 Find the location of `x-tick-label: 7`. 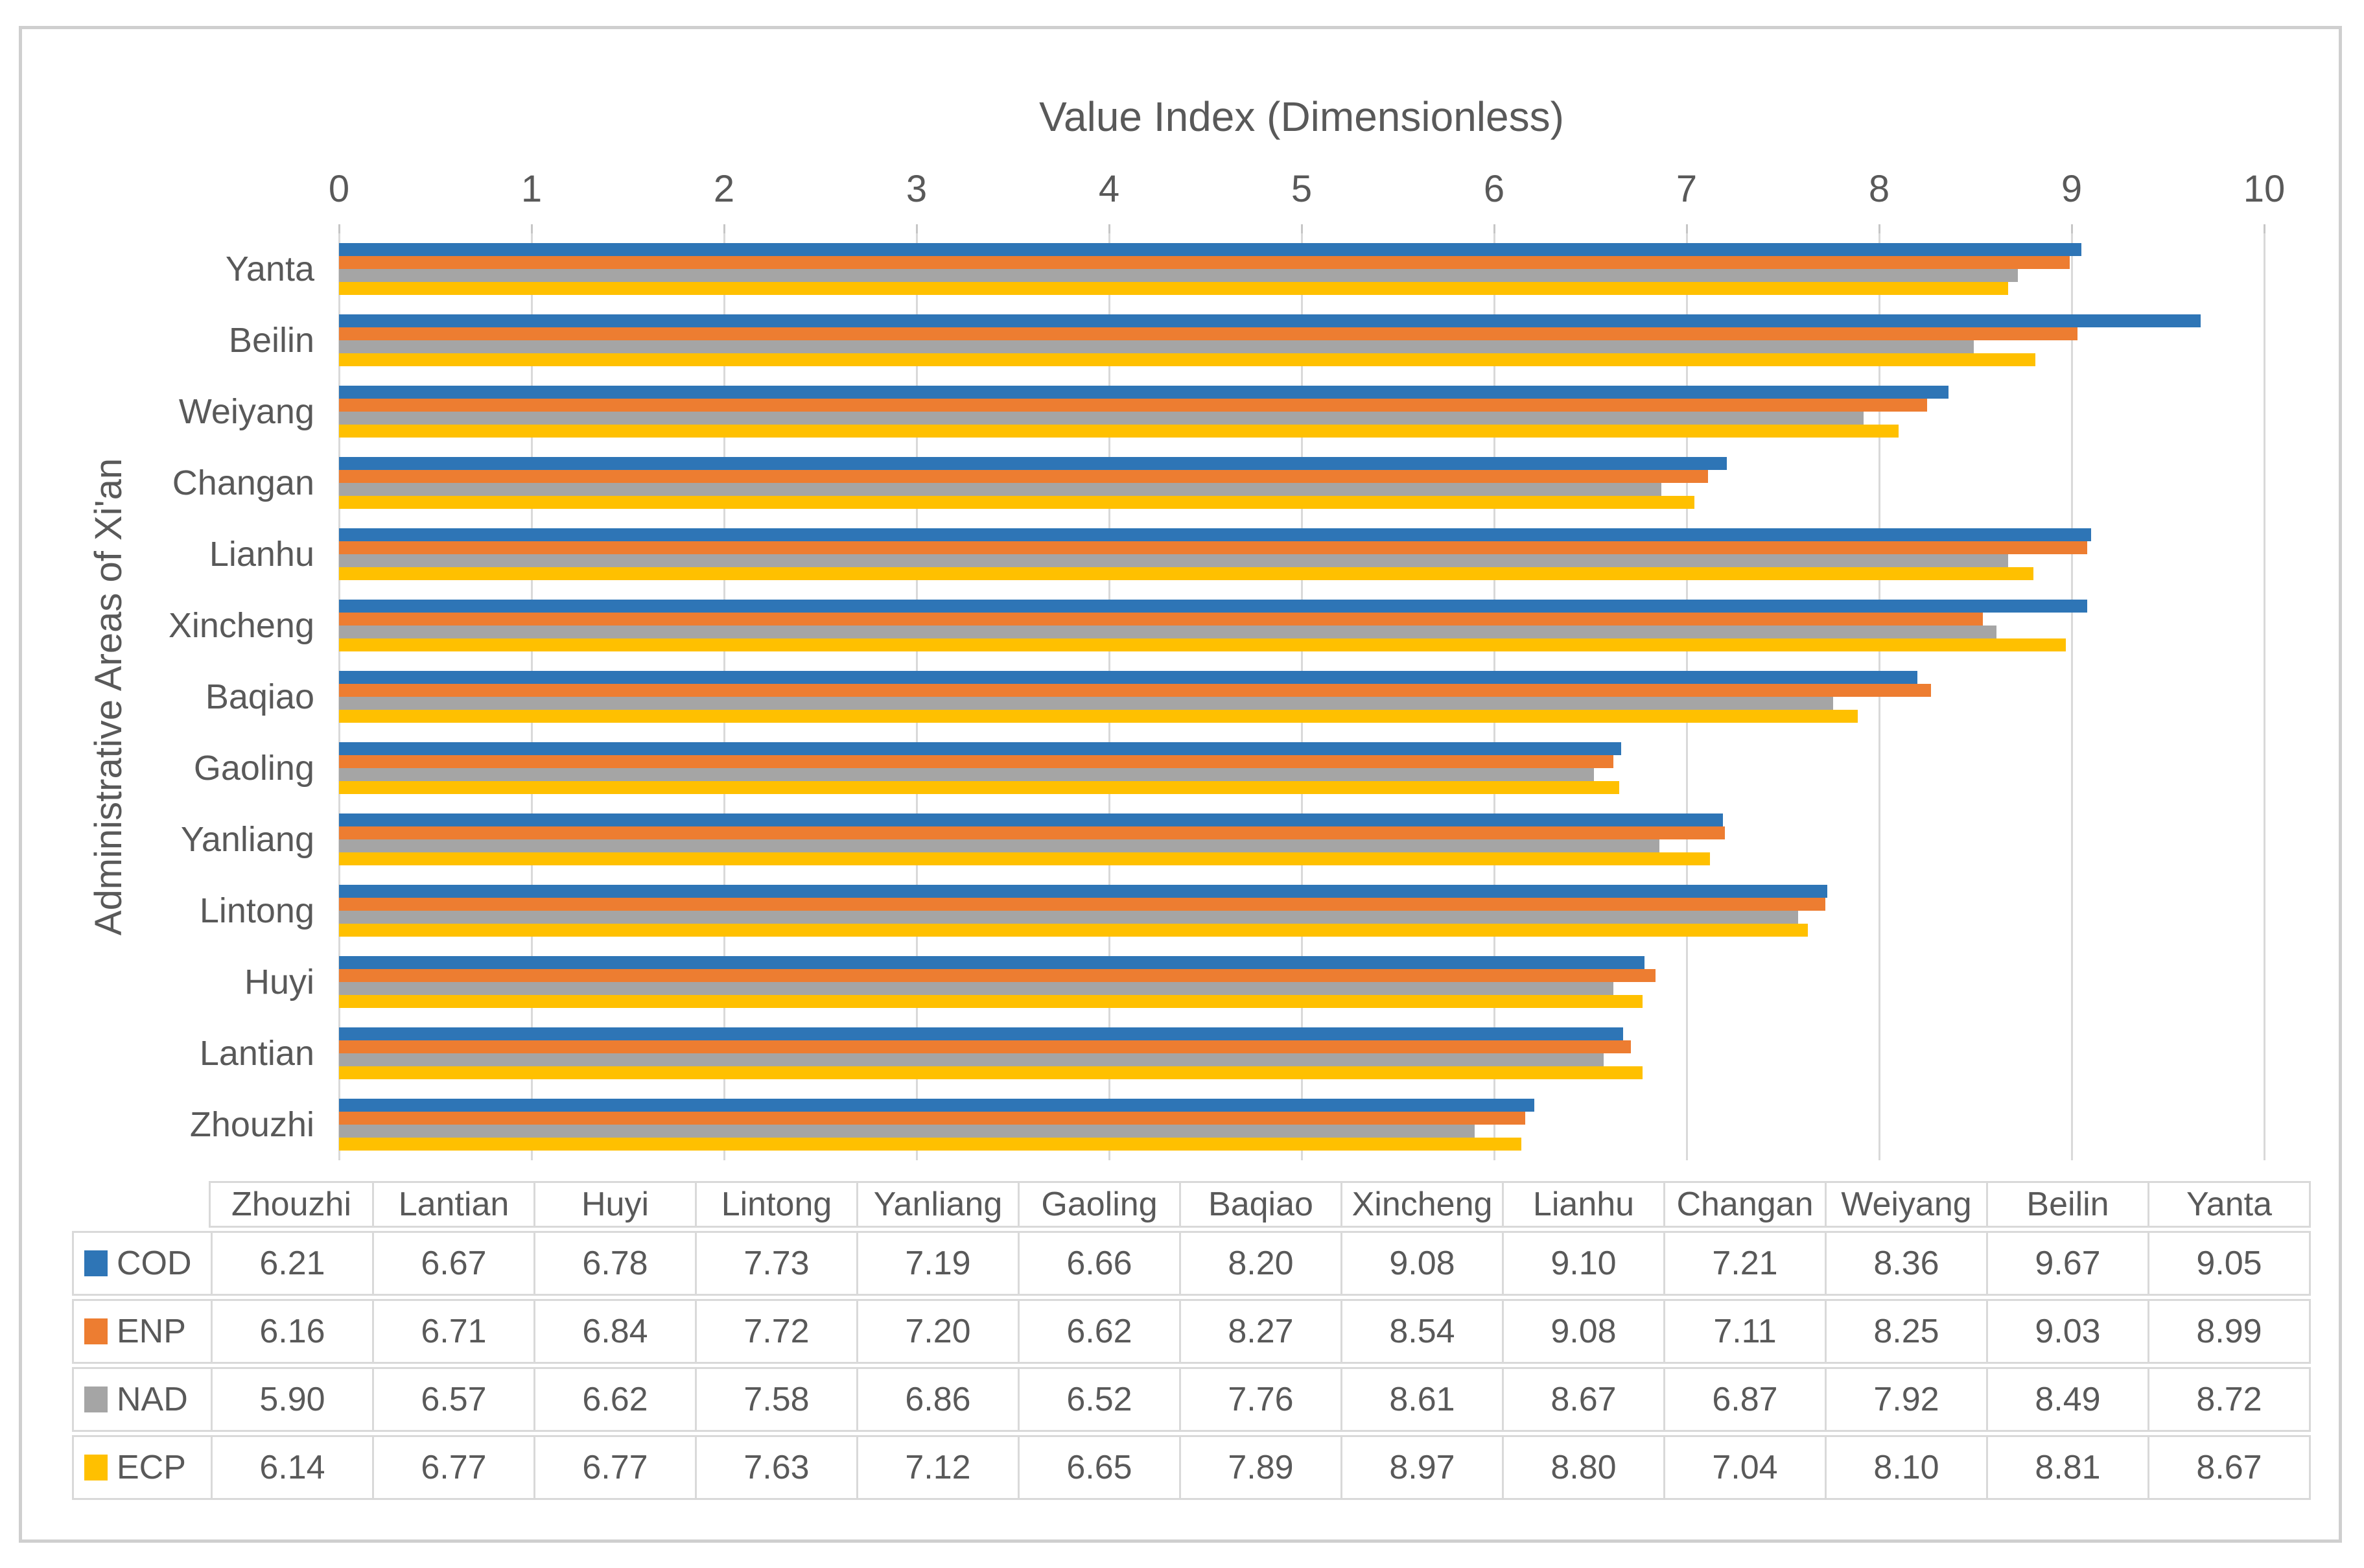

x-tick-label: 7 is located at coordinates (1687, 189).